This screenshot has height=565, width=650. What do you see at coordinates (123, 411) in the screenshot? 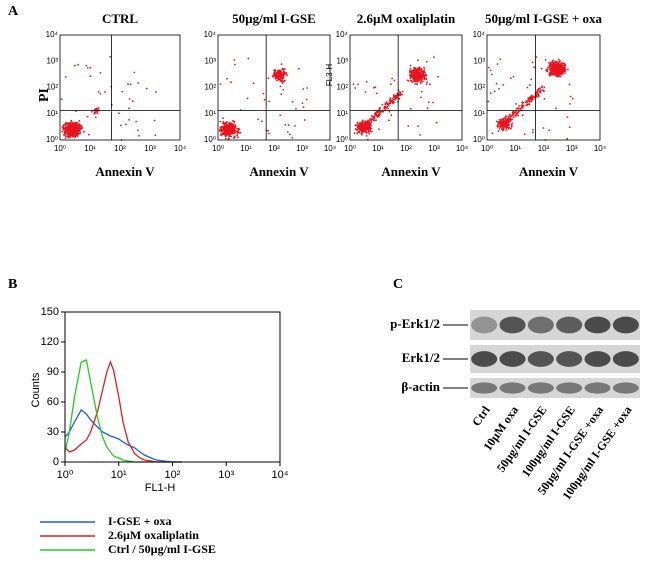
I see `histogram-line` at bounding box center [123, 411].